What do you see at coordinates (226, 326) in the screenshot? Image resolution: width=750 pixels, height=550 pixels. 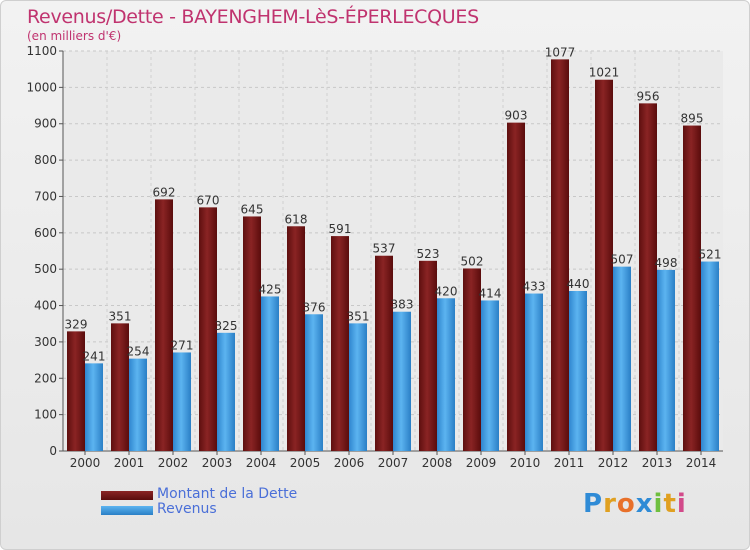 I see `data-label: 325` at bounding box center [226, 326].